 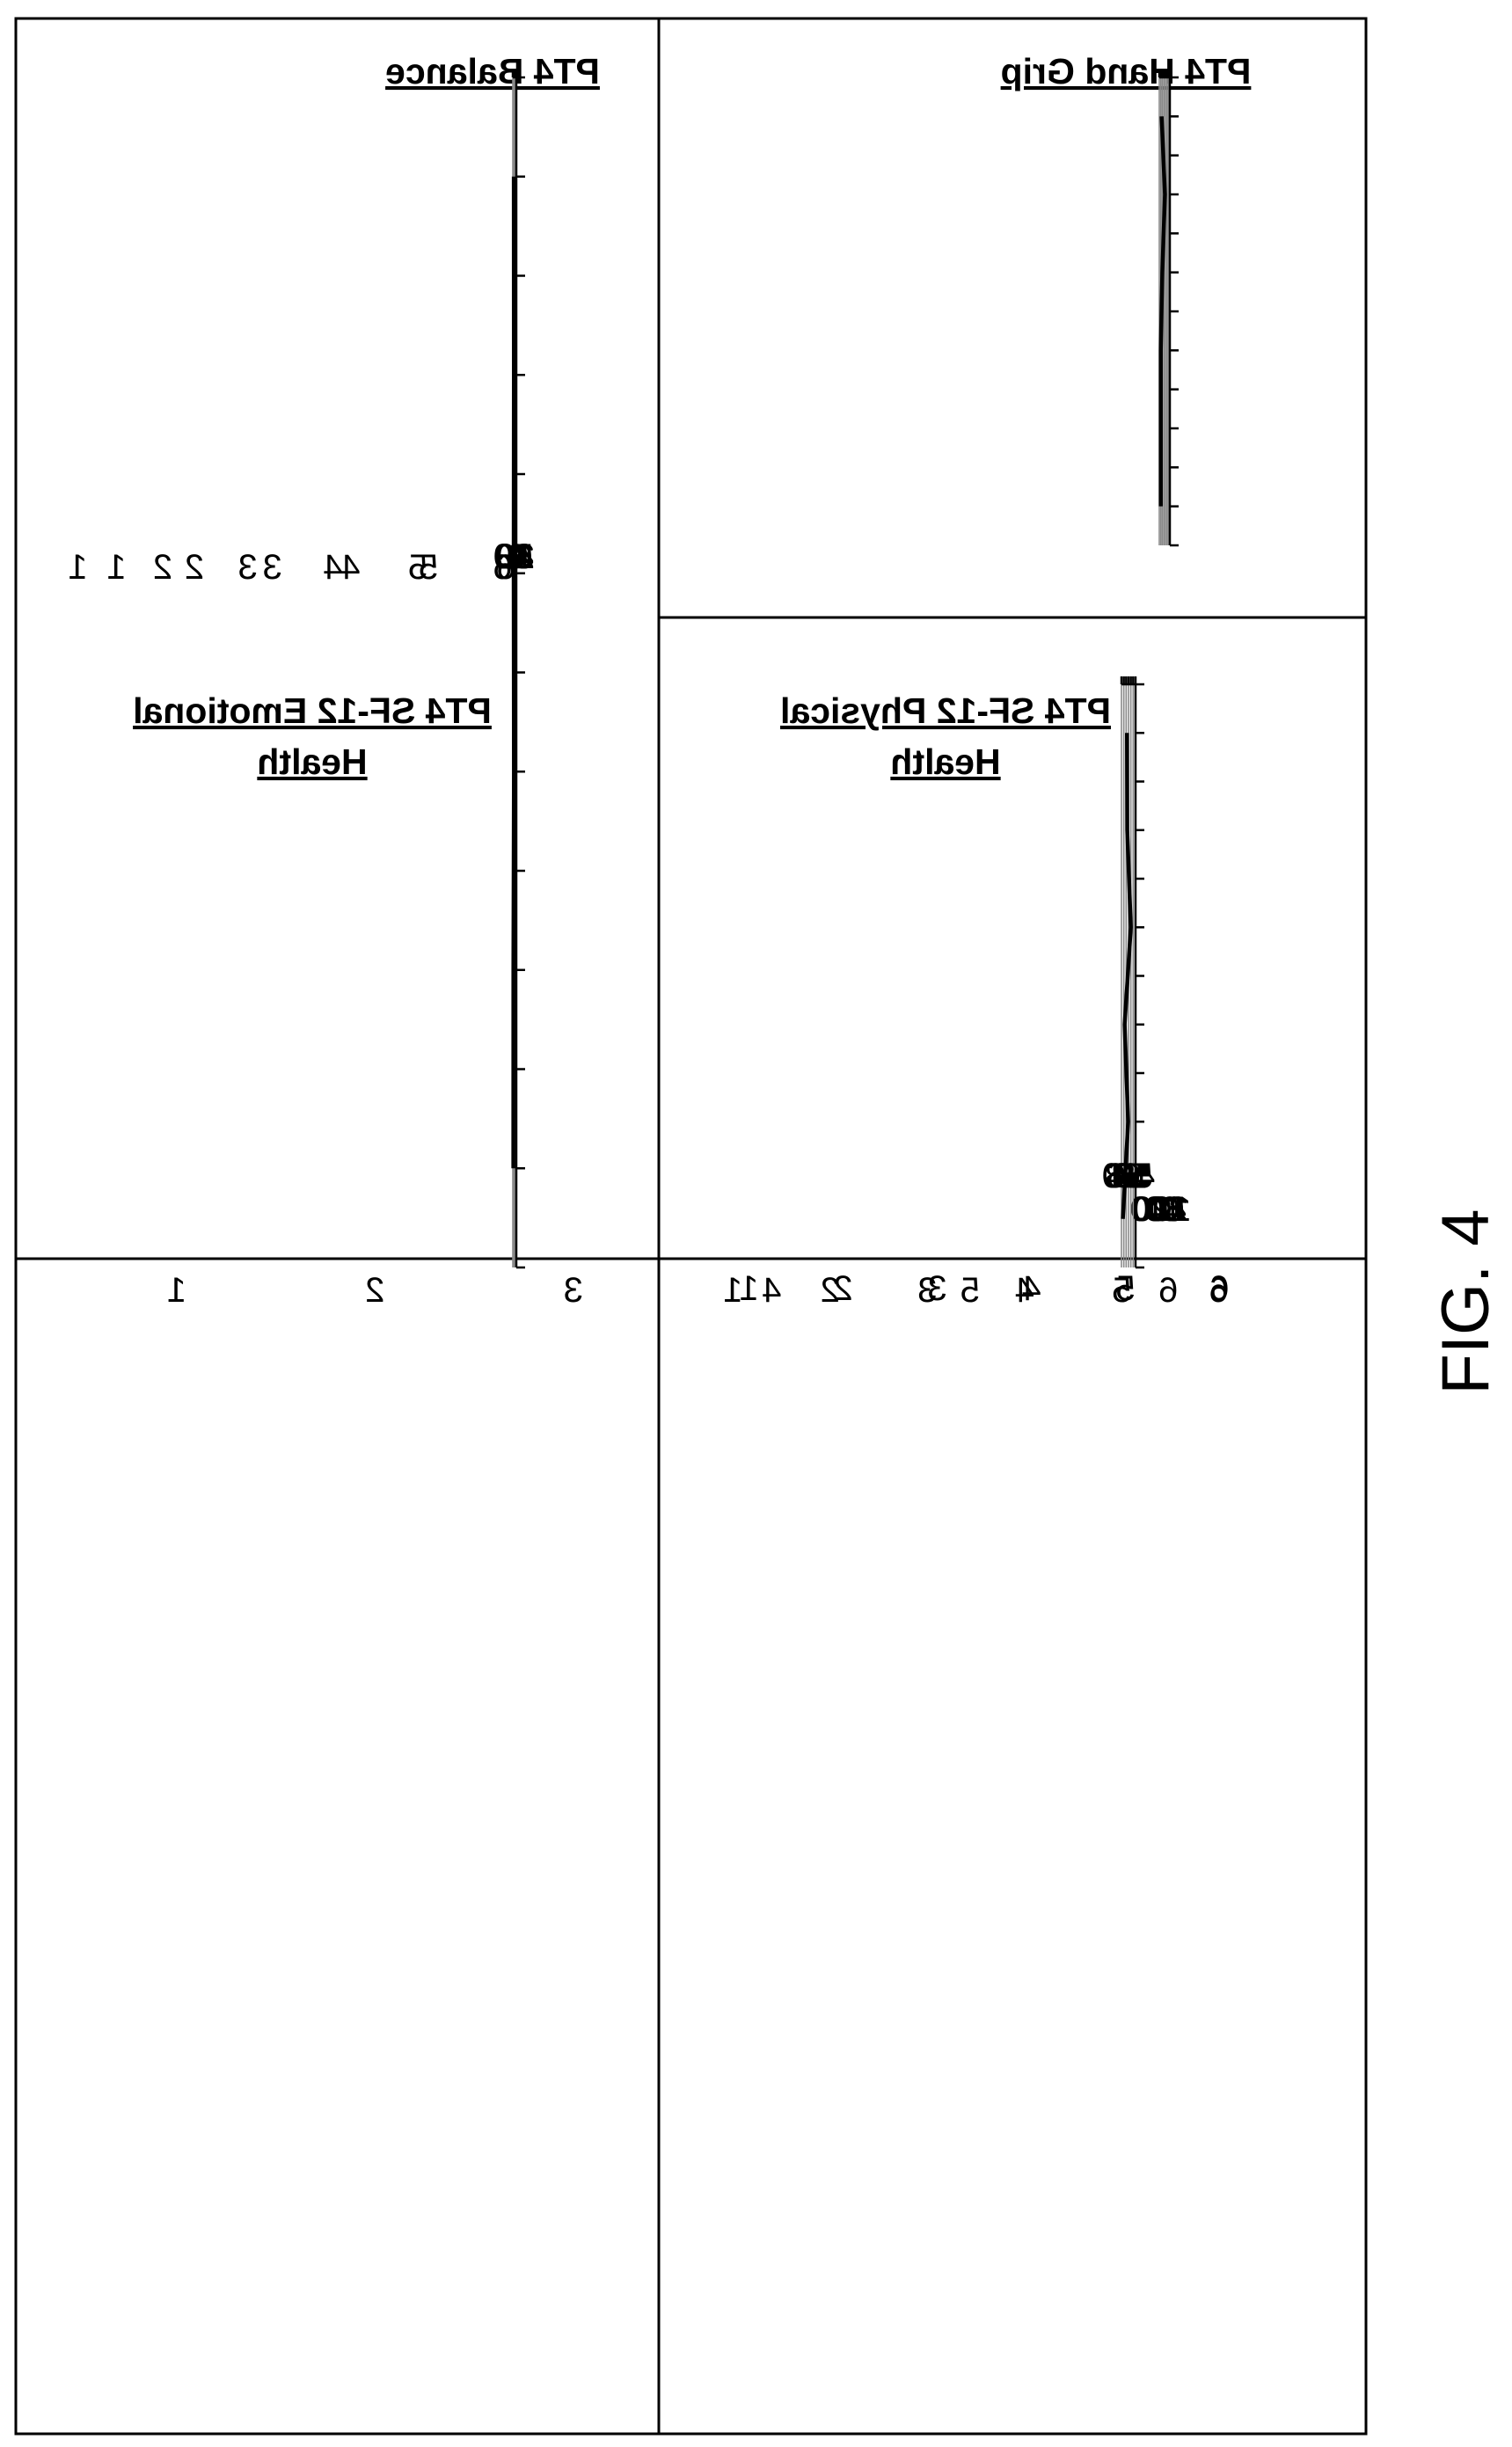 What do you see at coordinates (1126, 71) in the screenshot?
I see `chart-title: PT4 Hand Grip` at bounding box center [1126, 71].